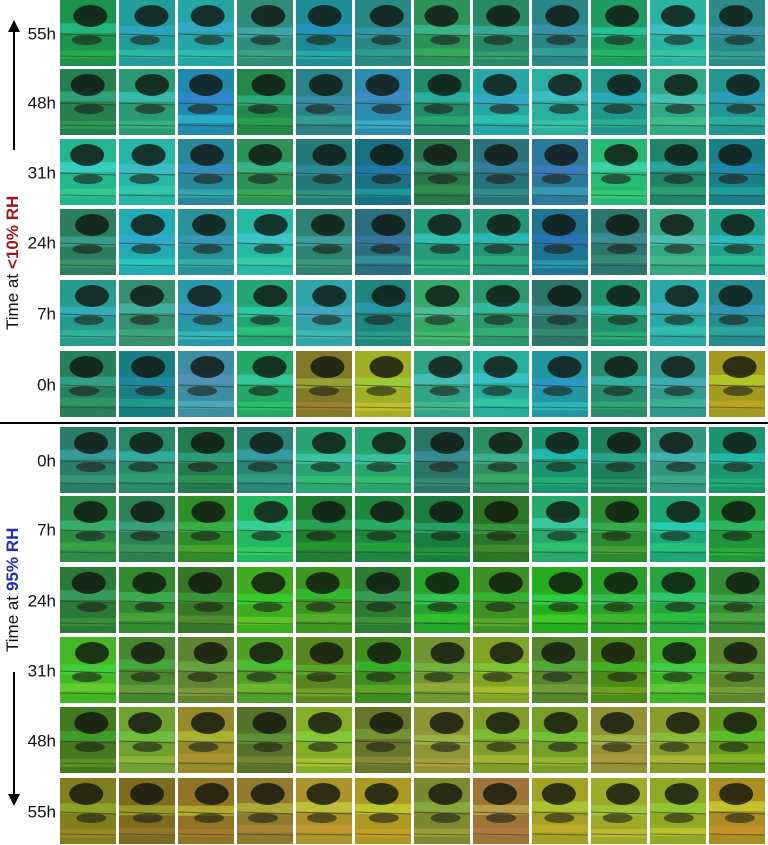  Describe the element at coordinates (12, 232) in the screenshot. I see `axis-label-condition: <10% RH` at that location.